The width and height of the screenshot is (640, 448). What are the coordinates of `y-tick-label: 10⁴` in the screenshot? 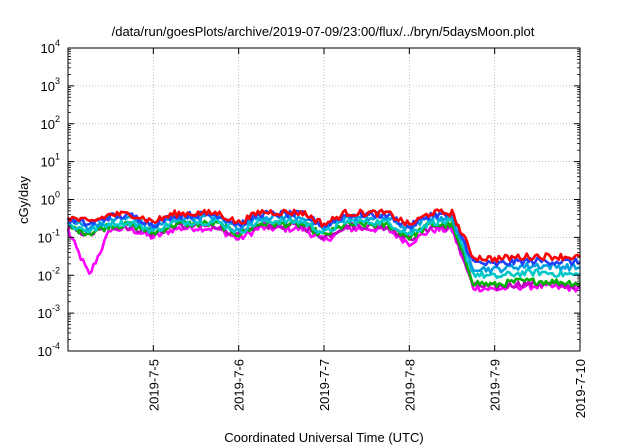 It's located at (50, 47).